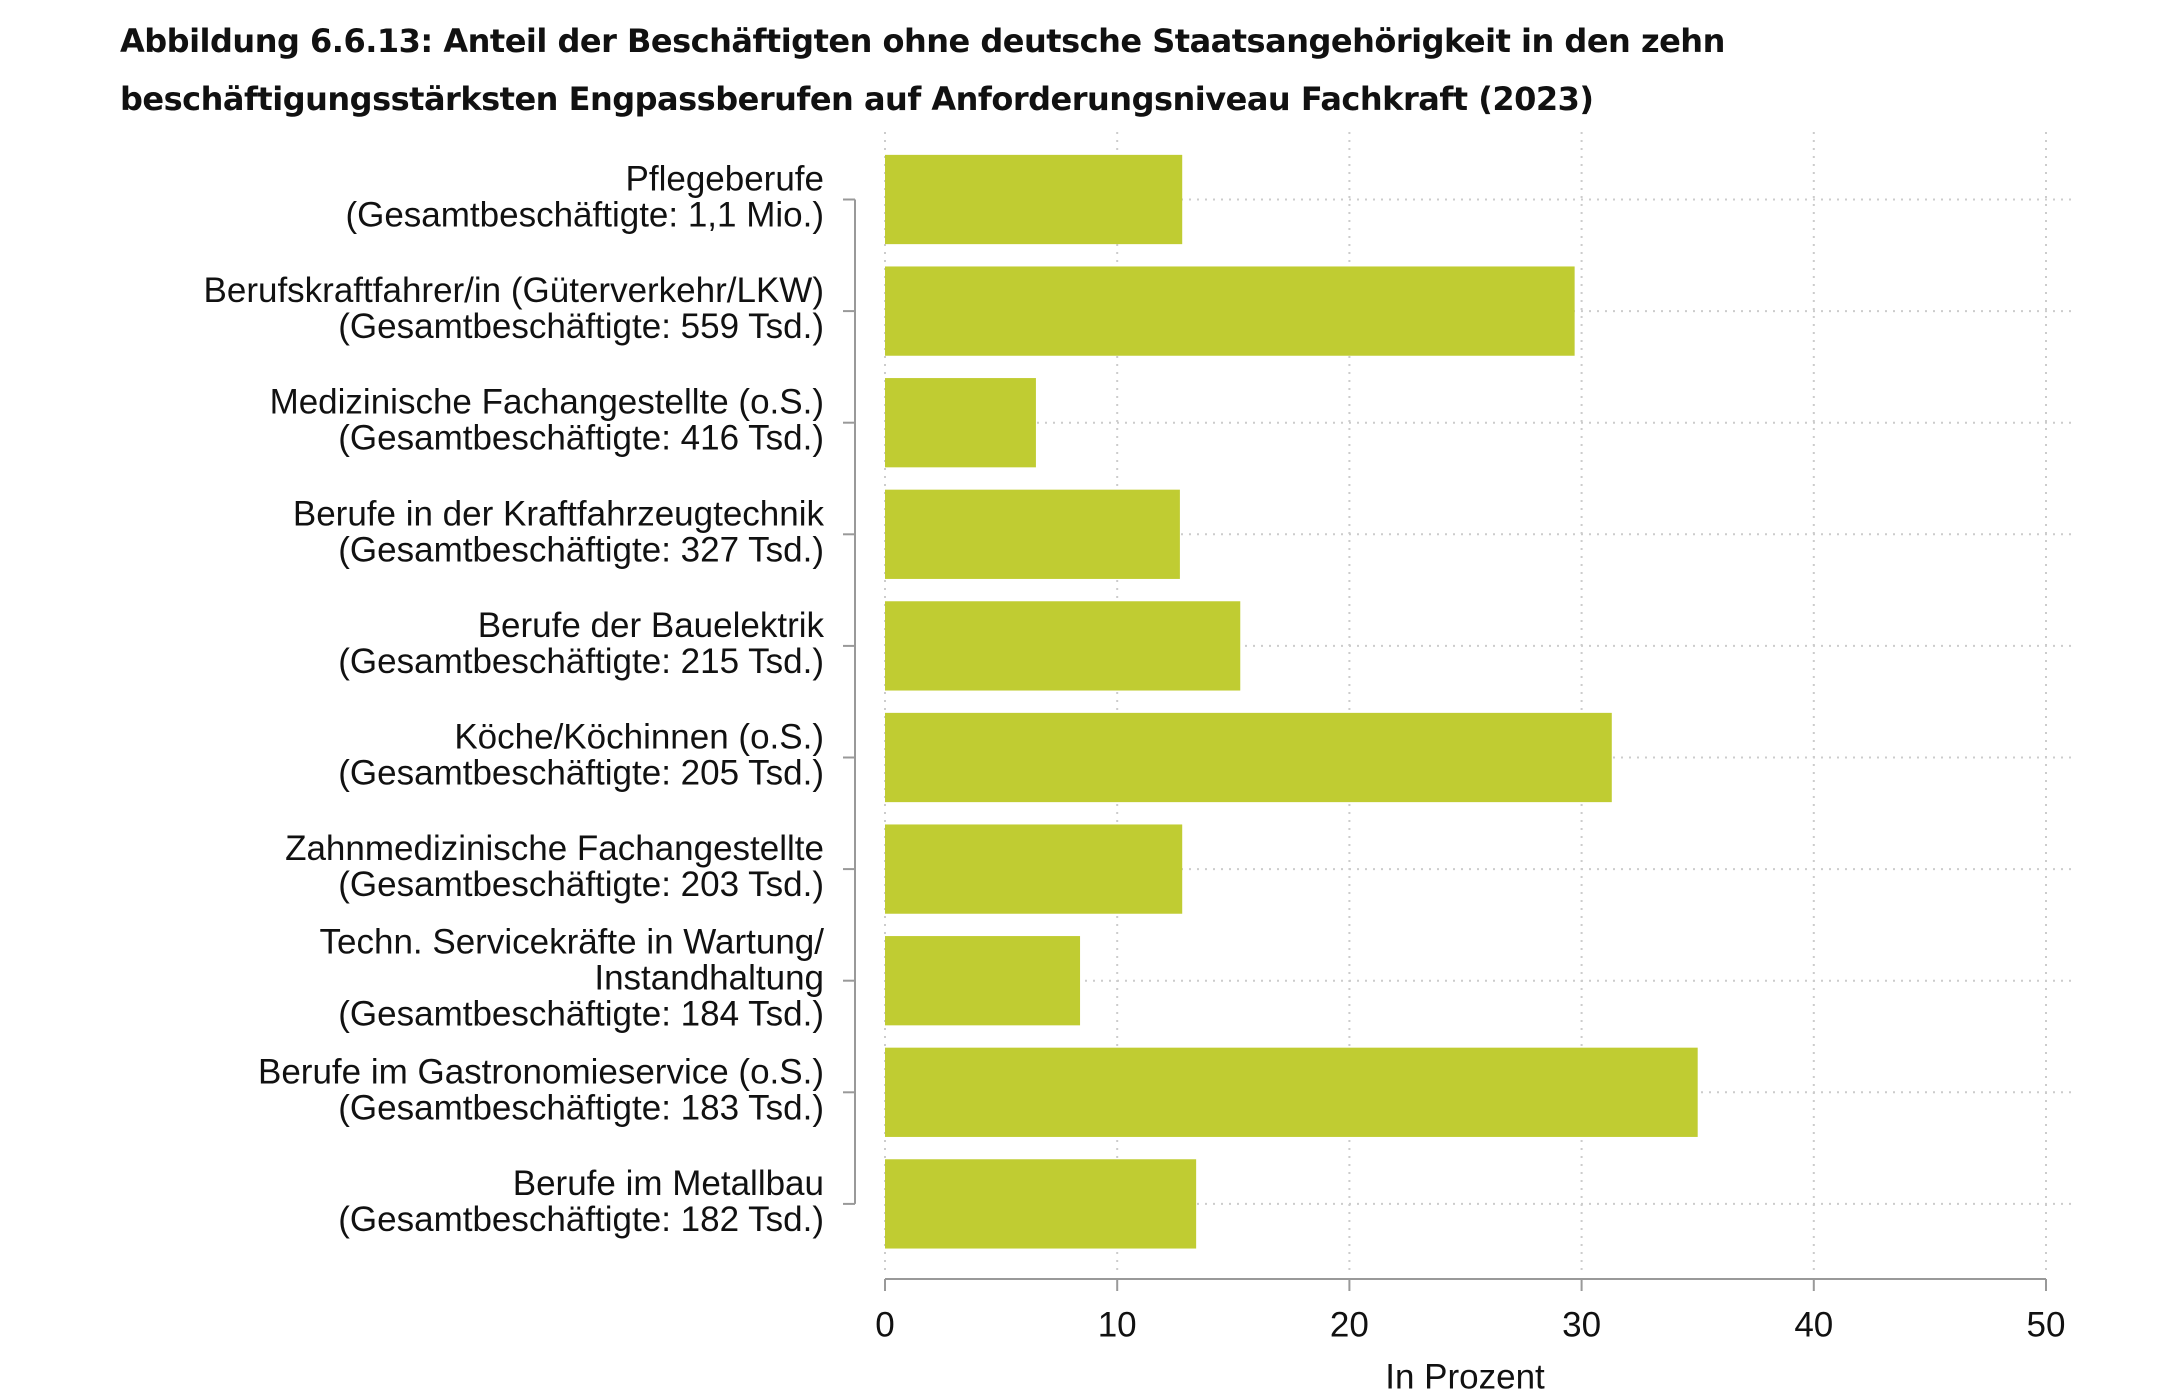 Image resolution: width=2159 pixels, height=1400 pixels. I want to click on x-tick-label: 10, so click(1117, 1324).